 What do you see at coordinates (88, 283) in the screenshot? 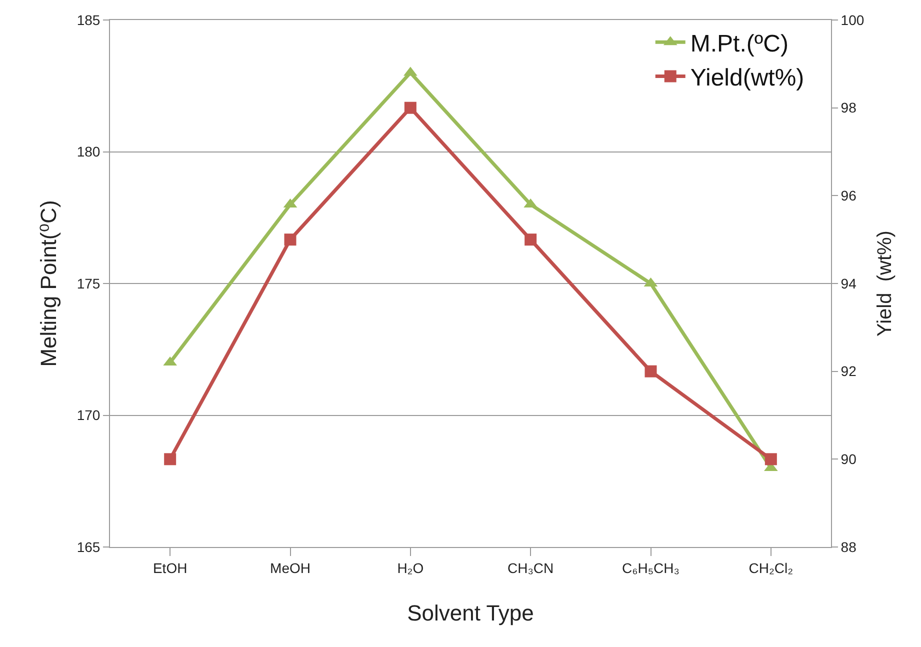
I see `y-tick-label: 175` at bounding box center [88, 283].